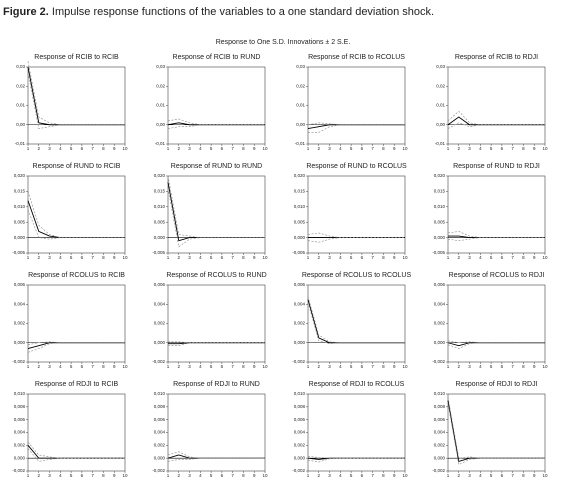 This screenshot has height=496, width=569. I want to click on chart-title: Response of RCIB to RCOLUS, so click(356, 57).